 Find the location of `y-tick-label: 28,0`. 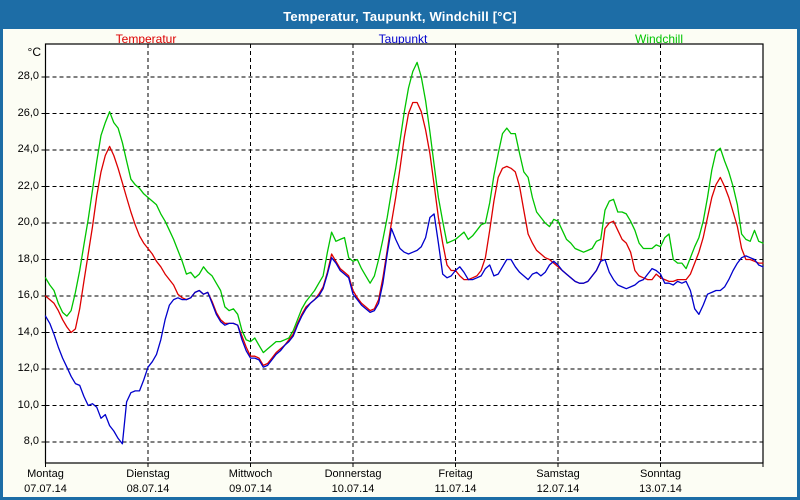

y-tick-label: 28,0 is located at coordinates (28, 76).